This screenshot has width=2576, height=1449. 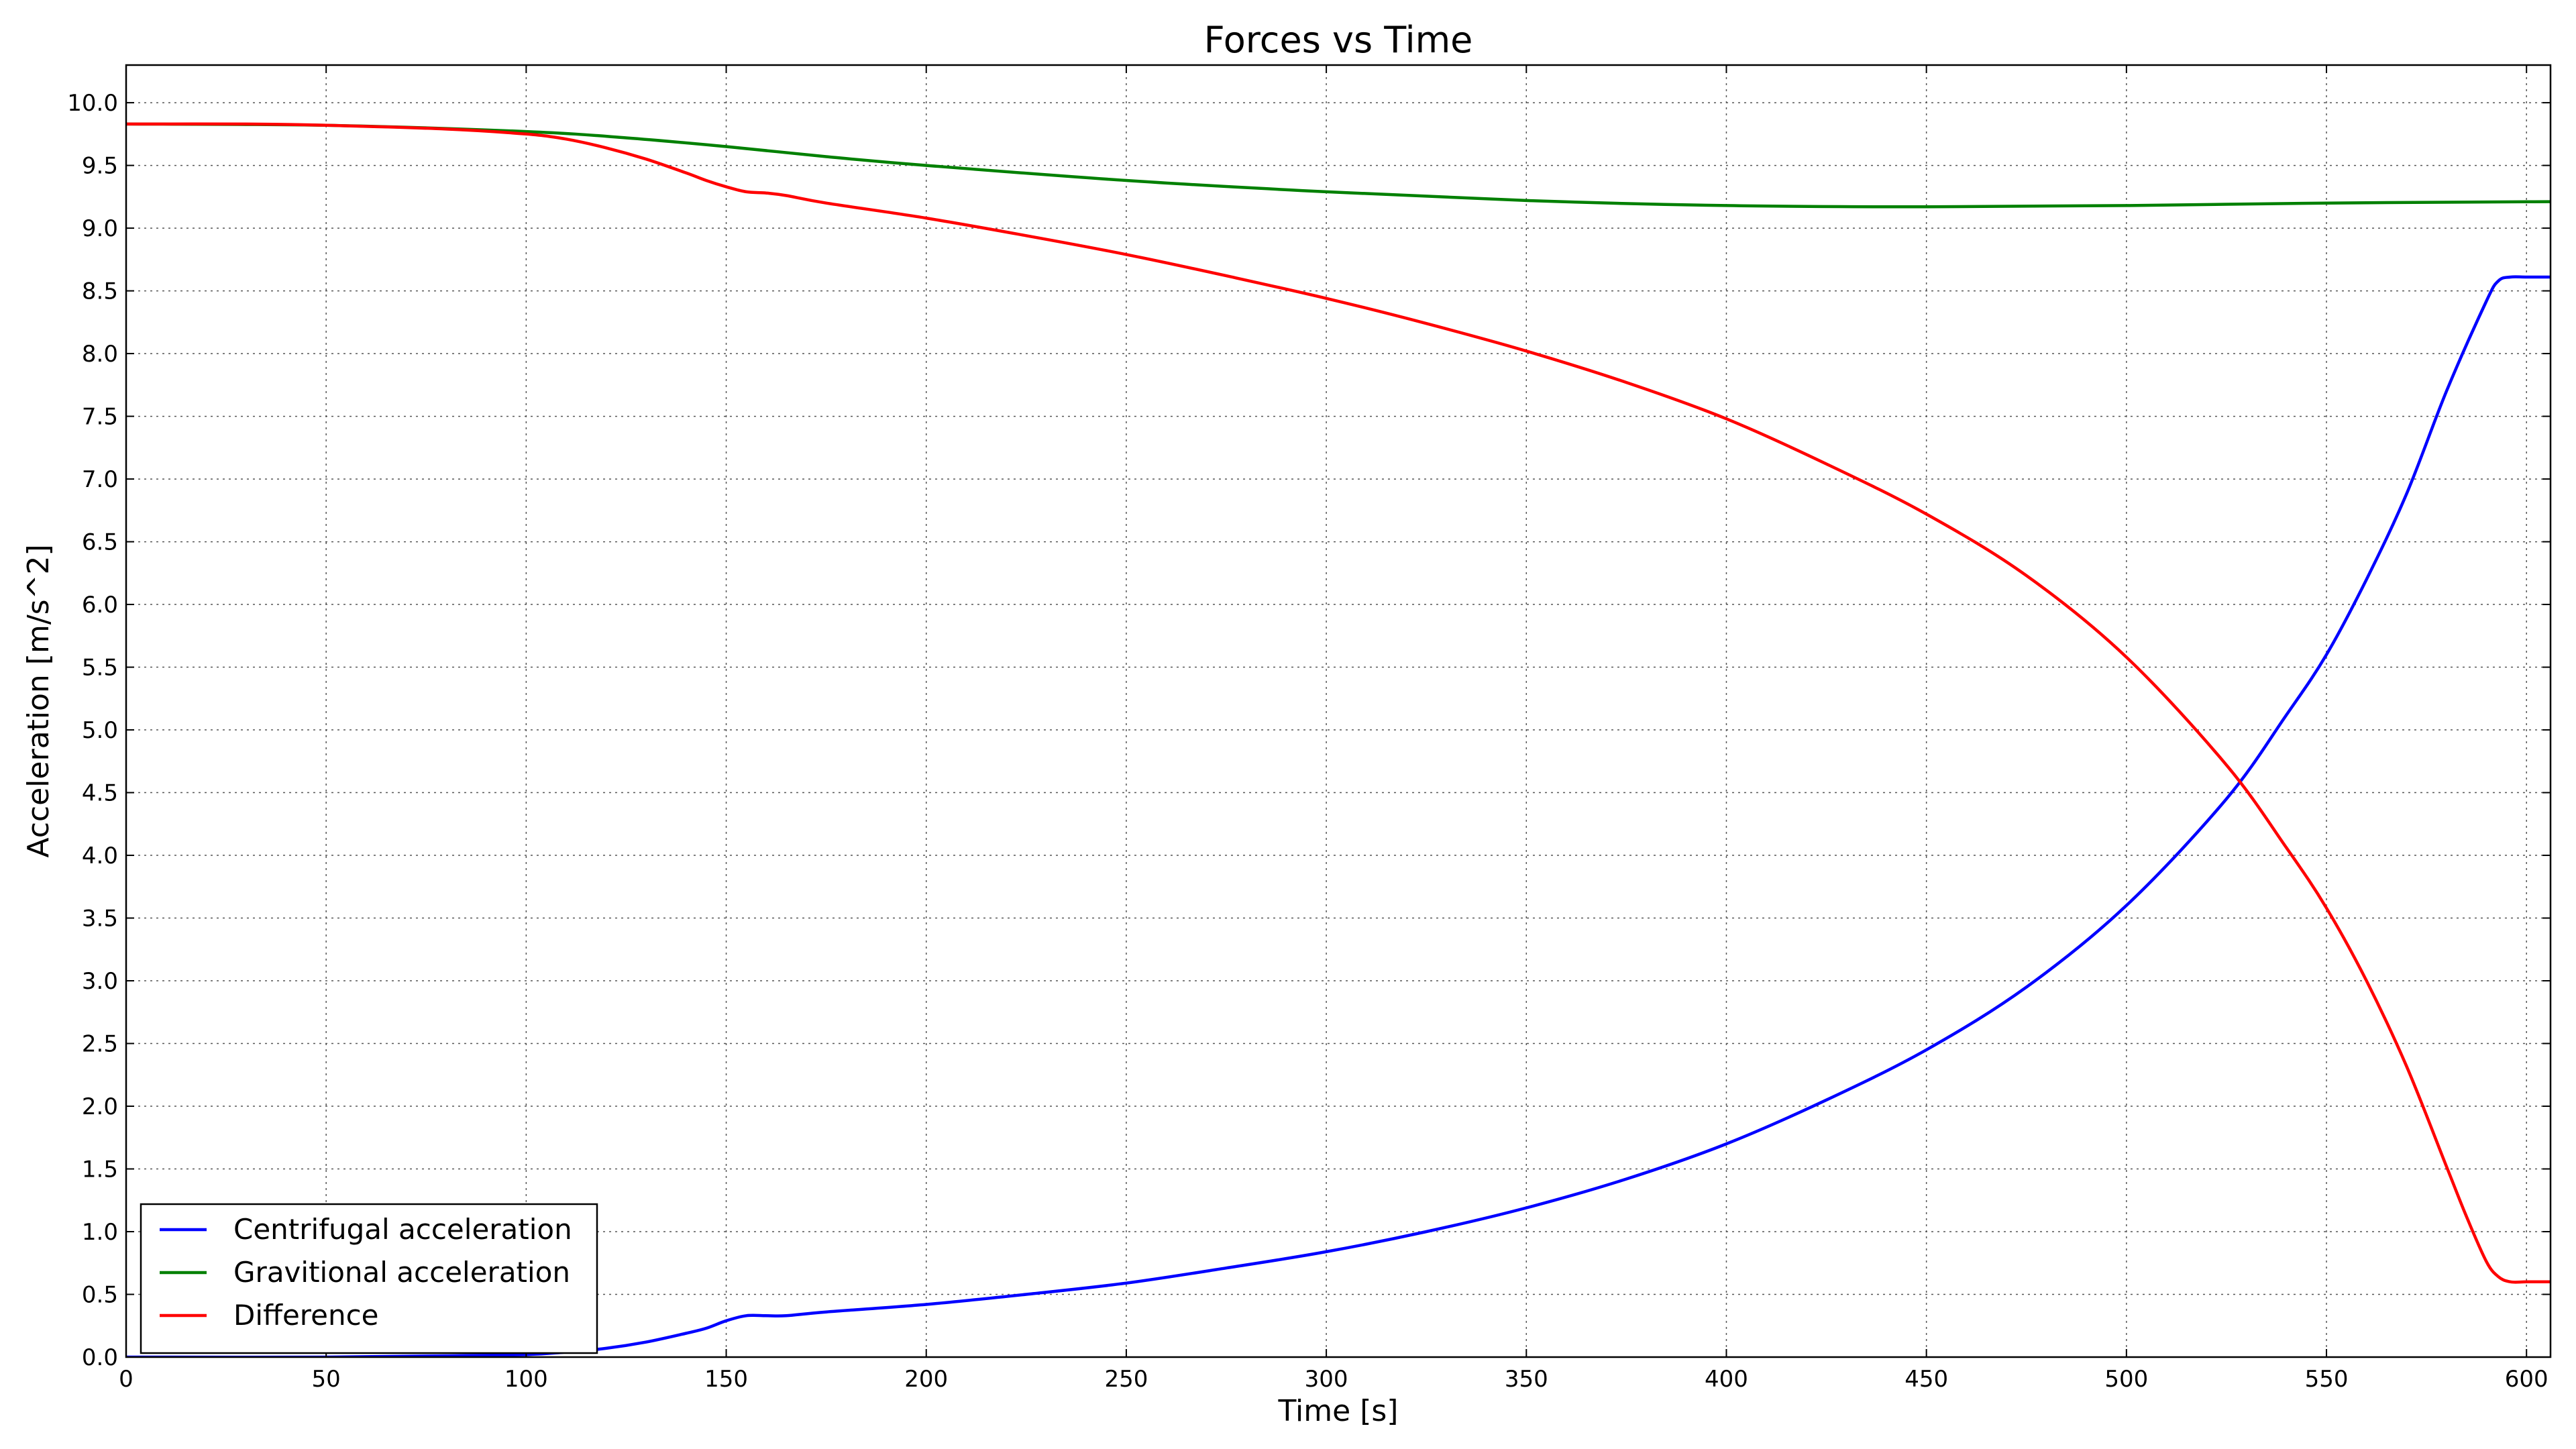 What do you see at coordinates (100, 479) in the screenshot?
I see `y-tick-label: 7.0` at bounding box center [100, 479].